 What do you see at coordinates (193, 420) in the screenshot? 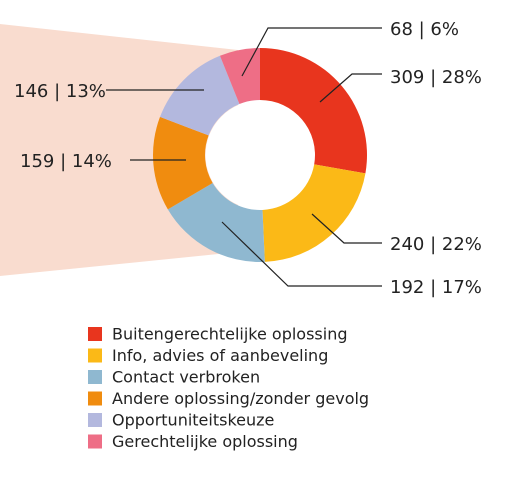
I see `legend-label: Opportuniteitskeuze` at bounding box center [193, 420].